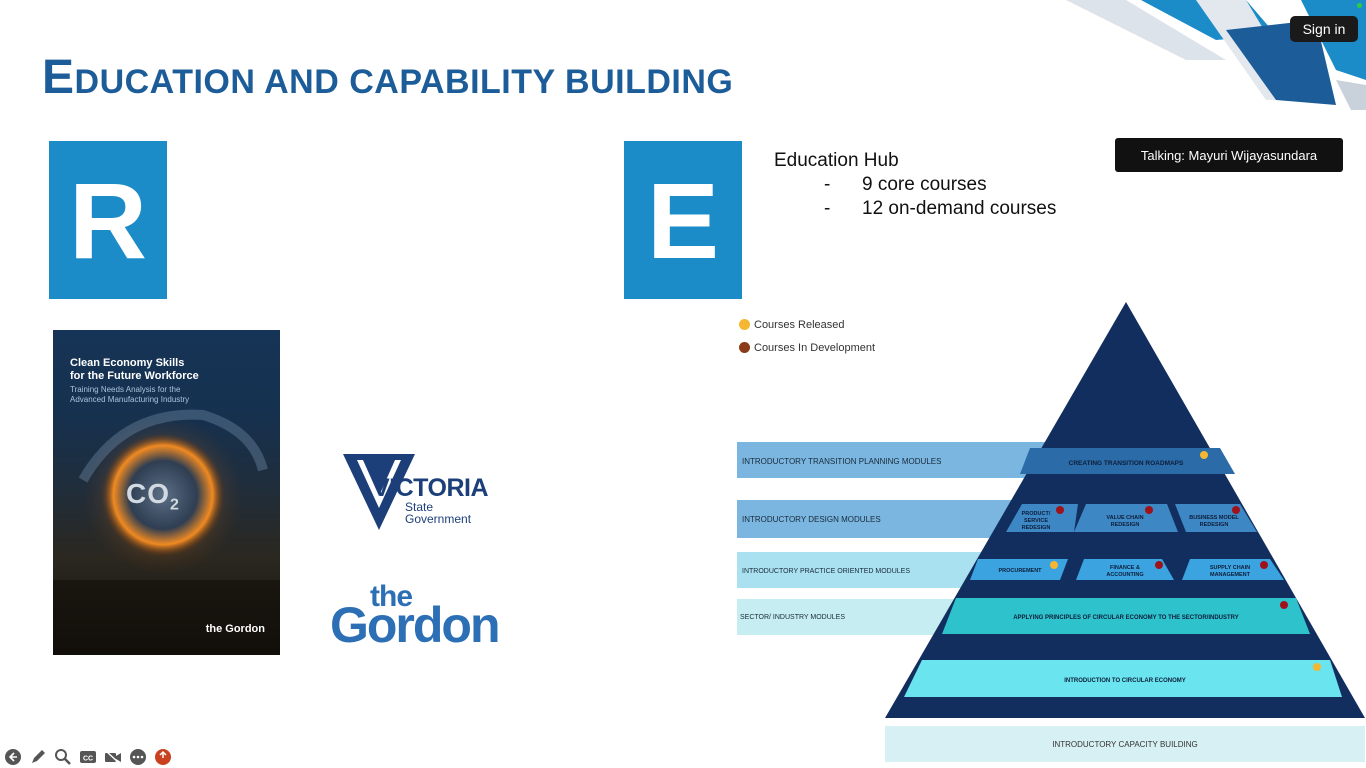 The image size is (1366, 768). What do you see at coordinates (841, 461) in the screenshot?
I see `side-label: INTRODUCTORY TRANSITION PLANNING MODULES` at bounding box center [841, 461].